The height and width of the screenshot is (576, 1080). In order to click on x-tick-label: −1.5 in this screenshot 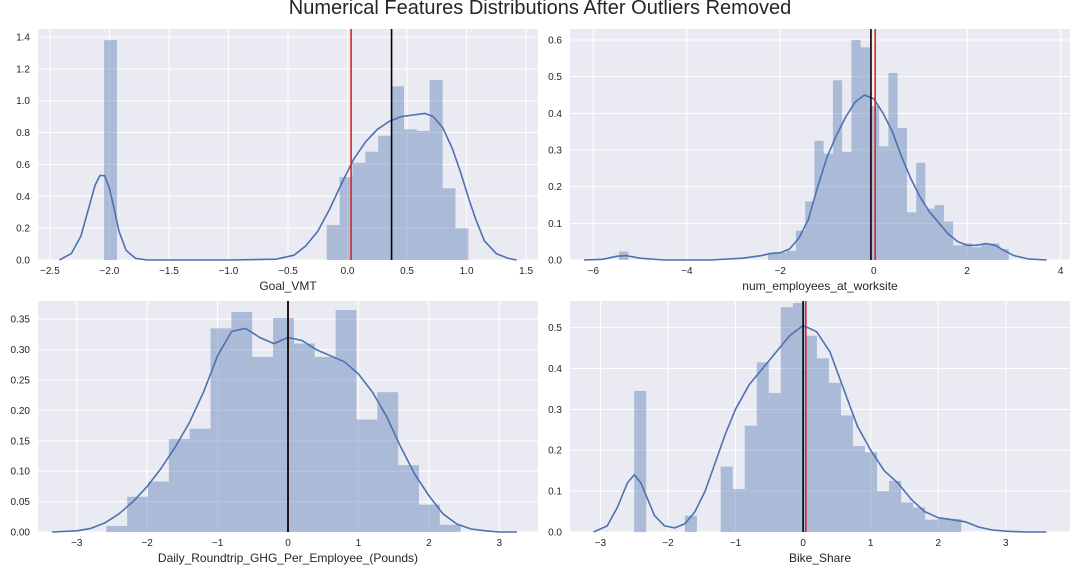, I will do `click(169, 271)`.